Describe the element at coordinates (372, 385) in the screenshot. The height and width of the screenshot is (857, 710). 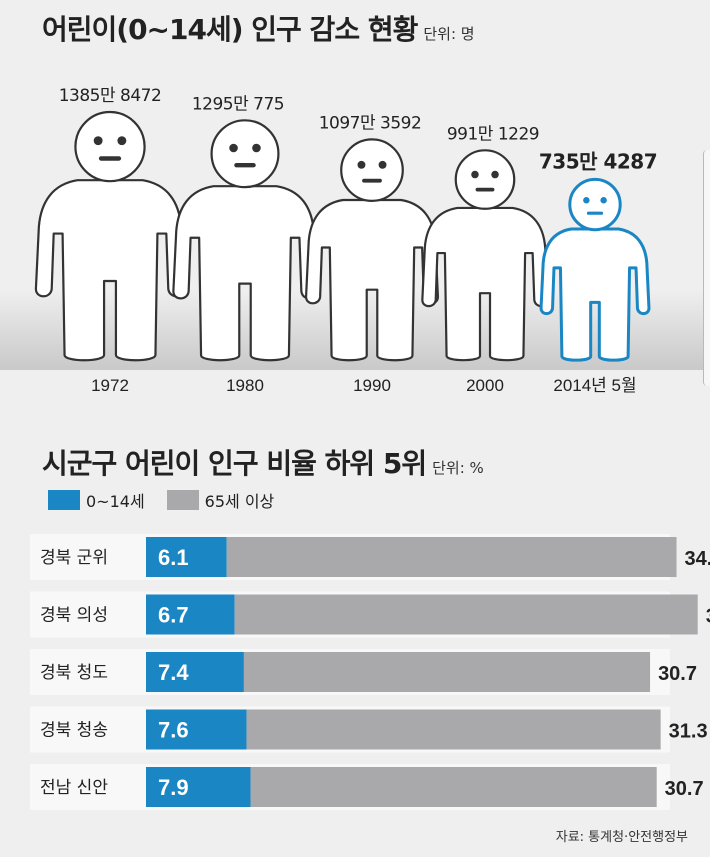
I see `year-label: 1990` at that location.